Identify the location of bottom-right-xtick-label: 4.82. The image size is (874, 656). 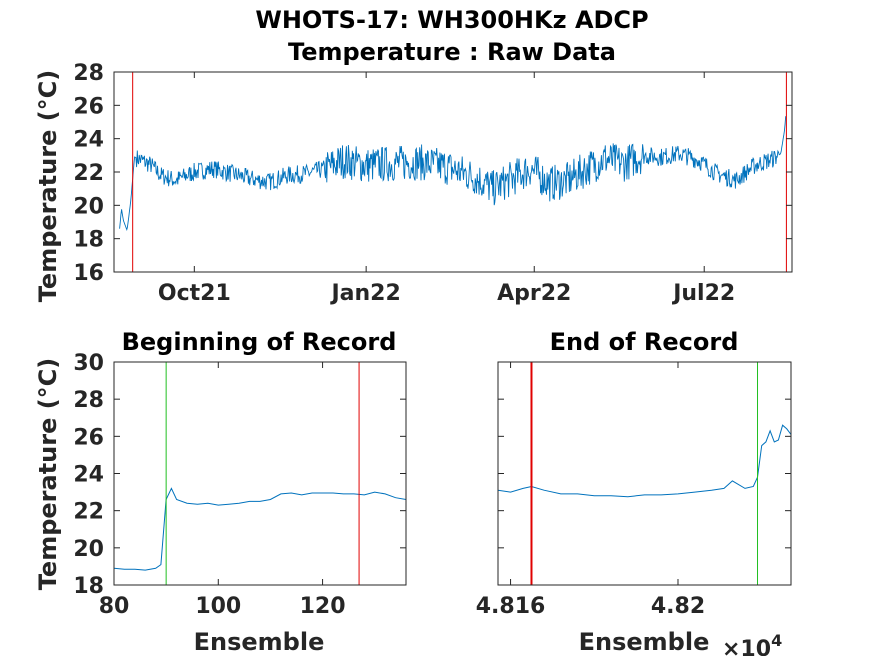
(678, 606).